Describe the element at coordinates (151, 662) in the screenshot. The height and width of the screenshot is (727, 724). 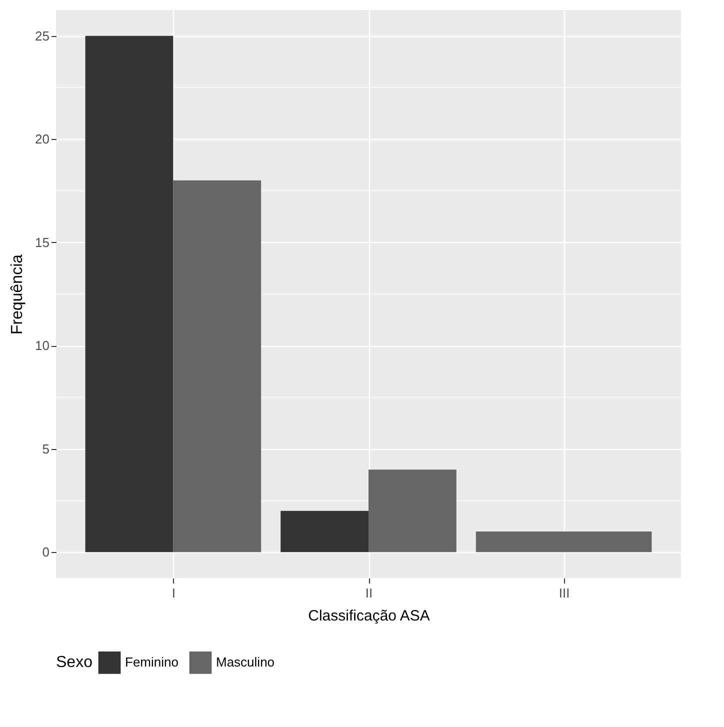
I see `legend-label: Feminino` at that location.